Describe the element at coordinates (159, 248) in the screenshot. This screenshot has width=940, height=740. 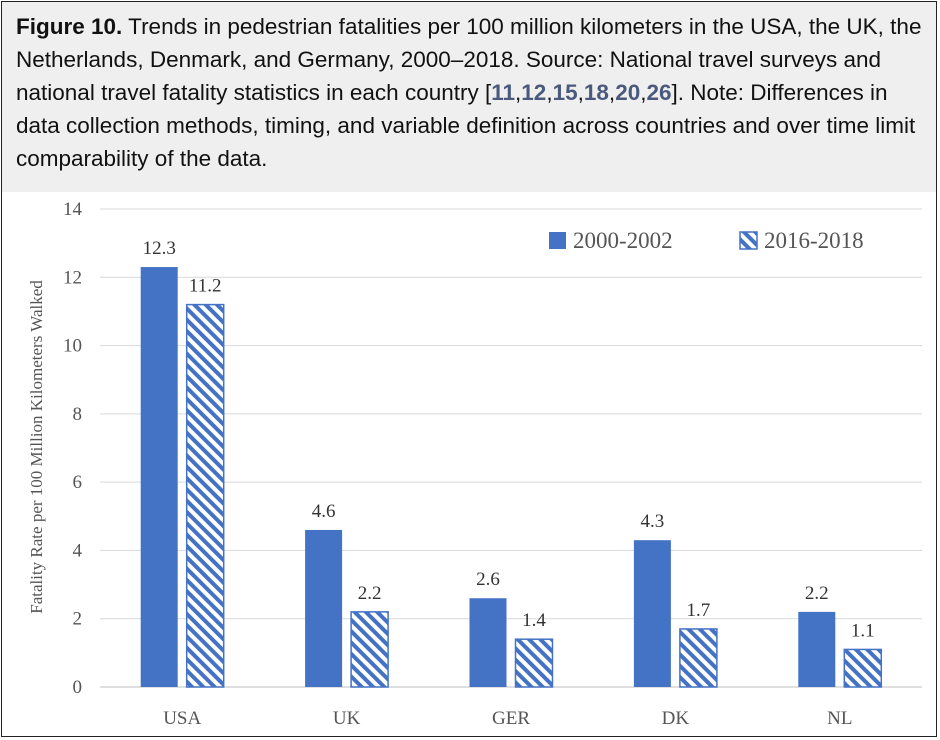
I see `data-label: 12.3` at that location.